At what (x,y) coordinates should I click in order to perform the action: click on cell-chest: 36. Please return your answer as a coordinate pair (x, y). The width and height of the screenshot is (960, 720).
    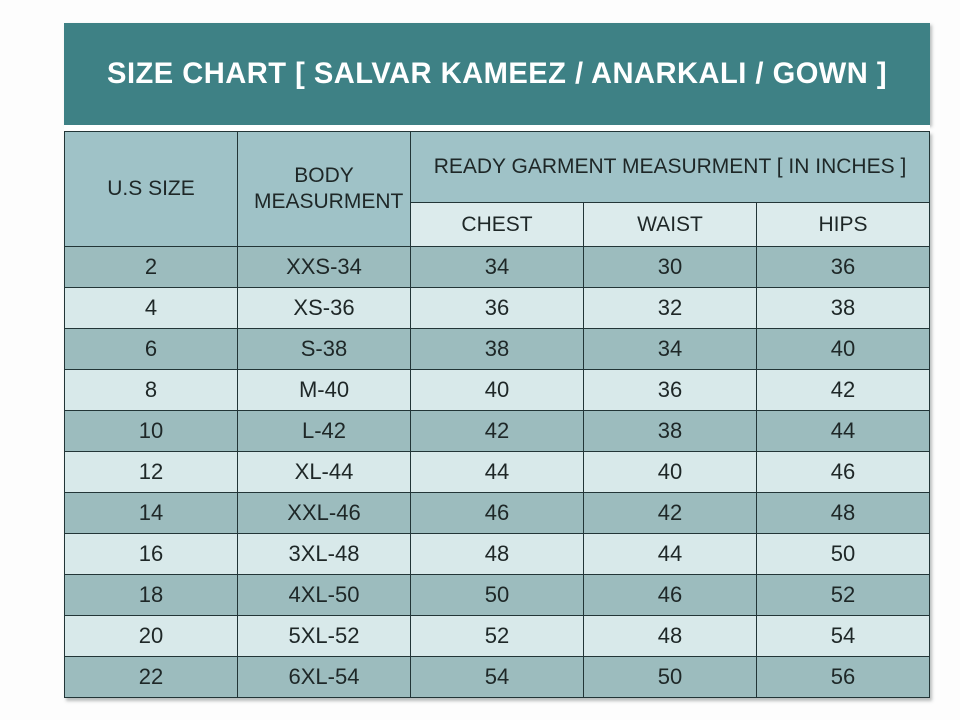
    Looking at the image, I should click on (497, 308).